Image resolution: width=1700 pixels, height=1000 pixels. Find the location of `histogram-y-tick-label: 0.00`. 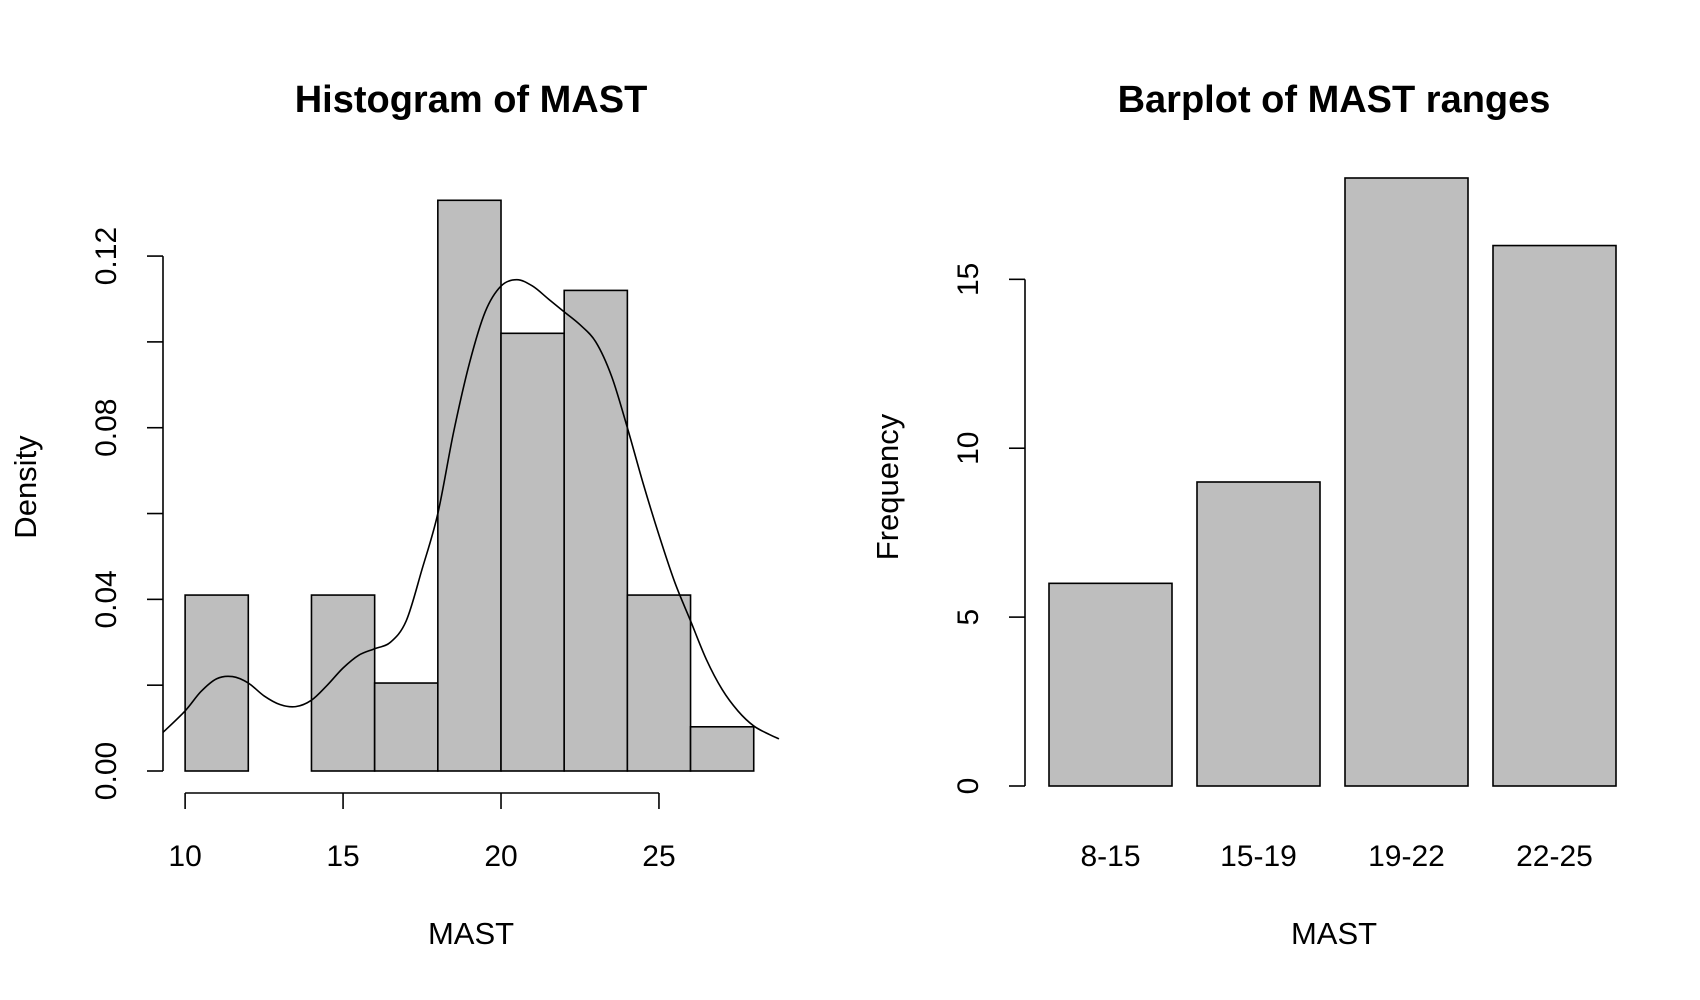

histogram-y-tick-label: 0.00 is located at coordinates (106, 771).